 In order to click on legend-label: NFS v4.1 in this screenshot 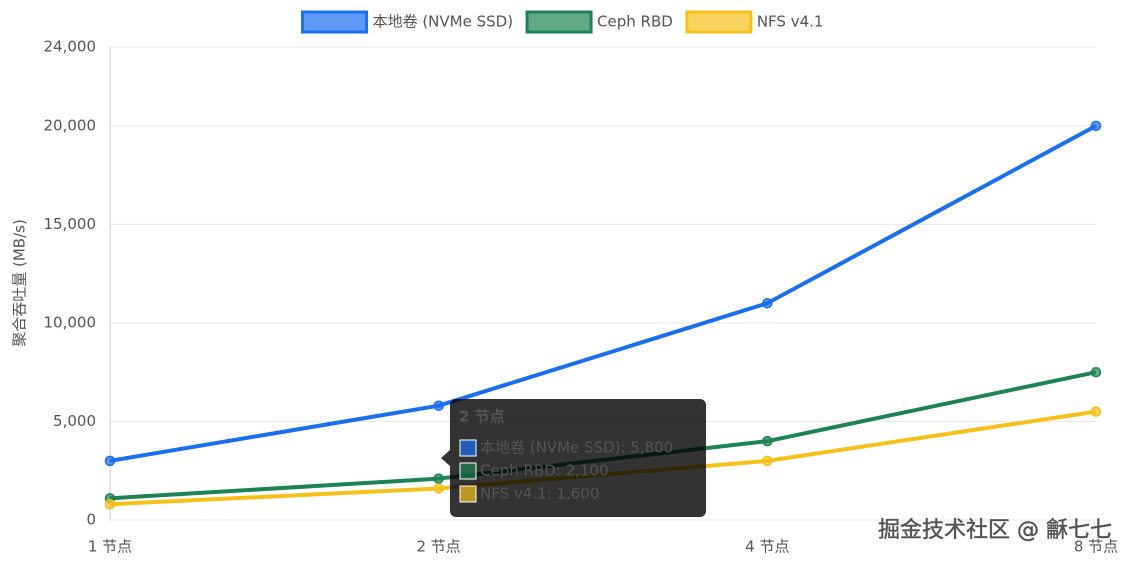, I will do `click(790, 22)`.